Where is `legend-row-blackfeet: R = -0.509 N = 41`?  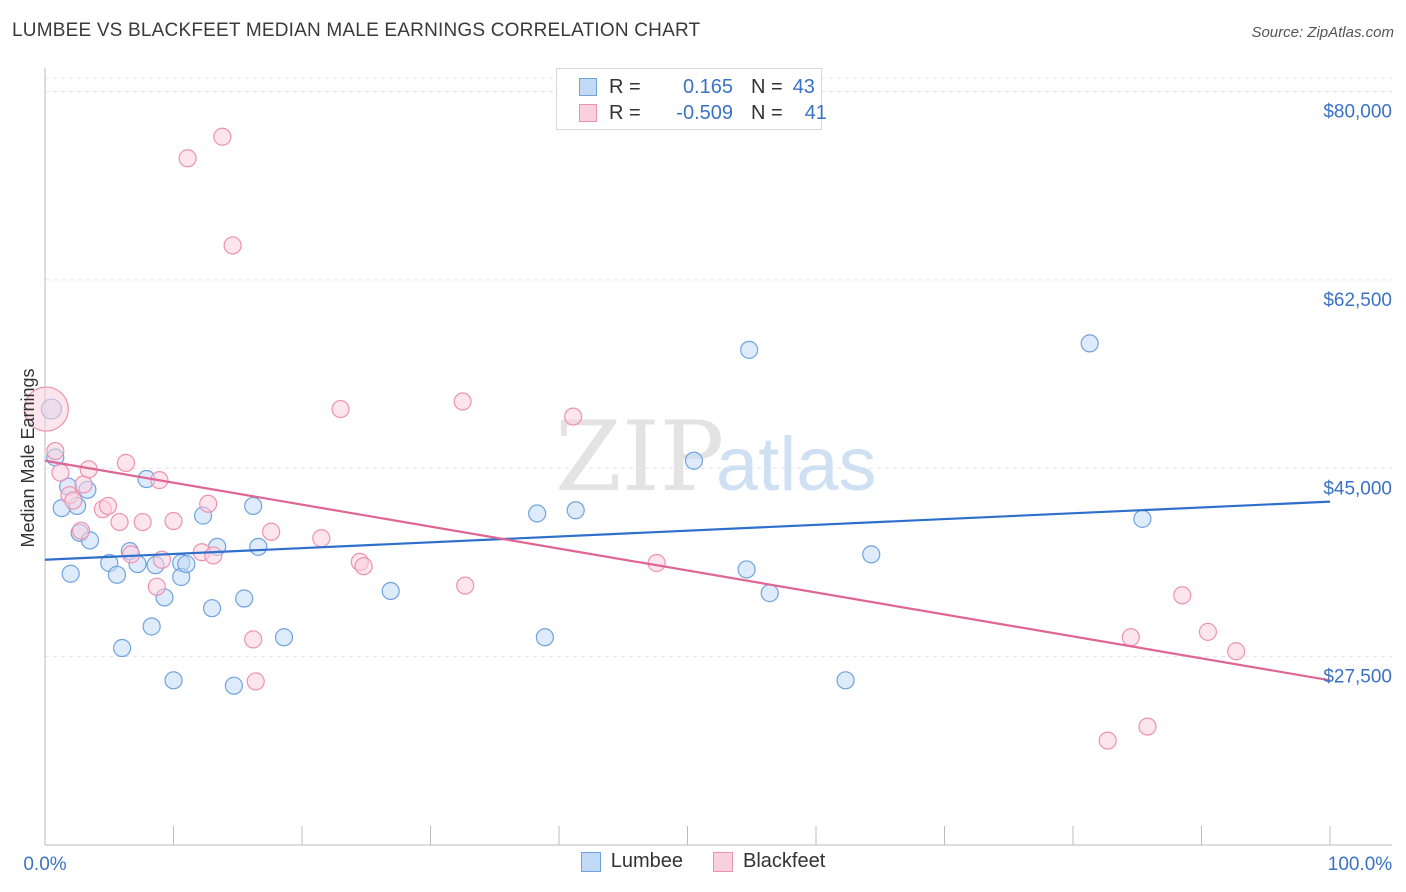
legend-row-blackfeet: R = -0.509 N = 41 is located at coordinates (703, 113).